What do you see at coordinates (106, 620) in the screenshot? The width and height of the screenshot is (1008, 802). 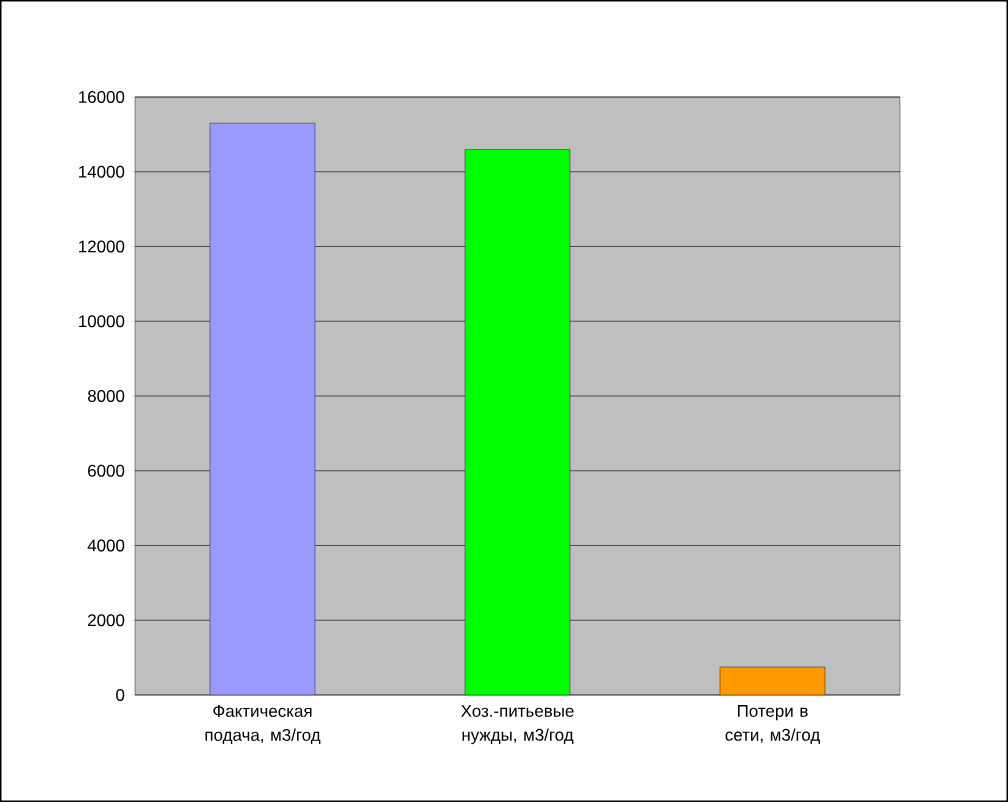 I see `y-tick-label: 2000` at bounding box center [106, 620].